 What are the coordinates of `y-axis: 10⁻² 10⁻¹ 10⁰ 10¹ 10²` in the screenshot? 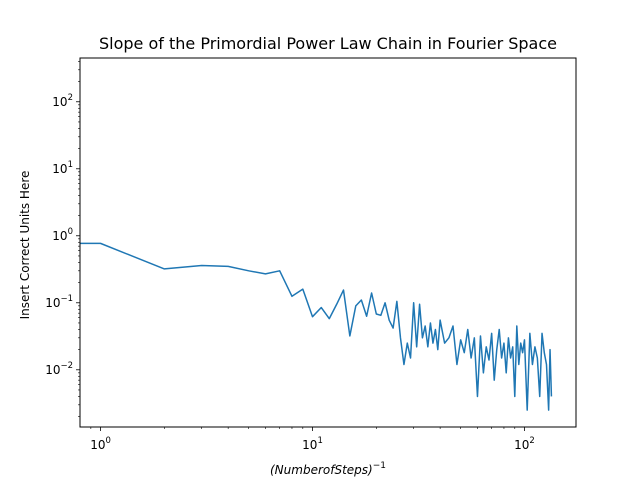 It's located at (62, 239).